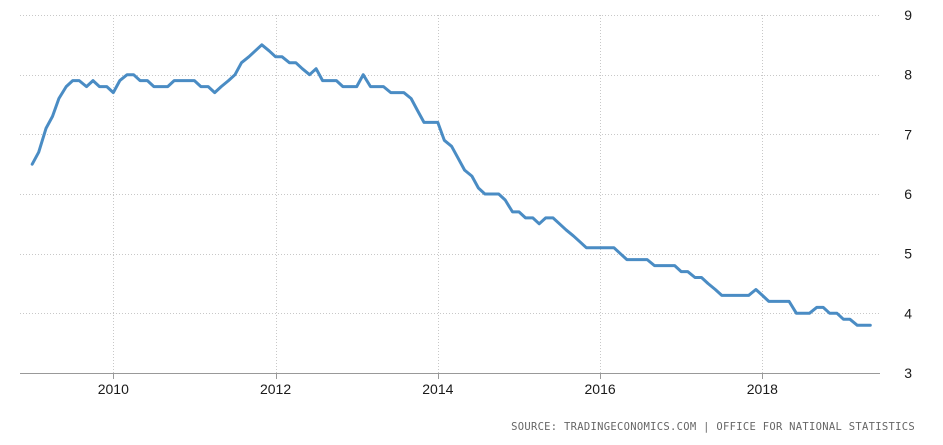  I want to click on y-tick-label-6: 6, so click(908, 194).